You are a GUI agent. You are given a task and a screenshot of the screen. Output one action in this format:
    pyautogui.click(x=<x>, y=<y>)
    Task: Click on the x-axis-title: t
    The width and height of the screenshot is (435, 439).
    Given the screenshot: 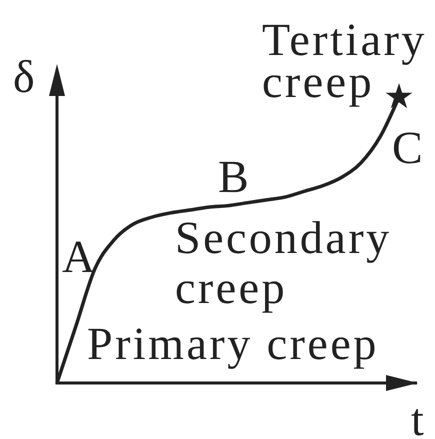 What is the action you would take?
    pyautogui.click(x=417, y=416)
    